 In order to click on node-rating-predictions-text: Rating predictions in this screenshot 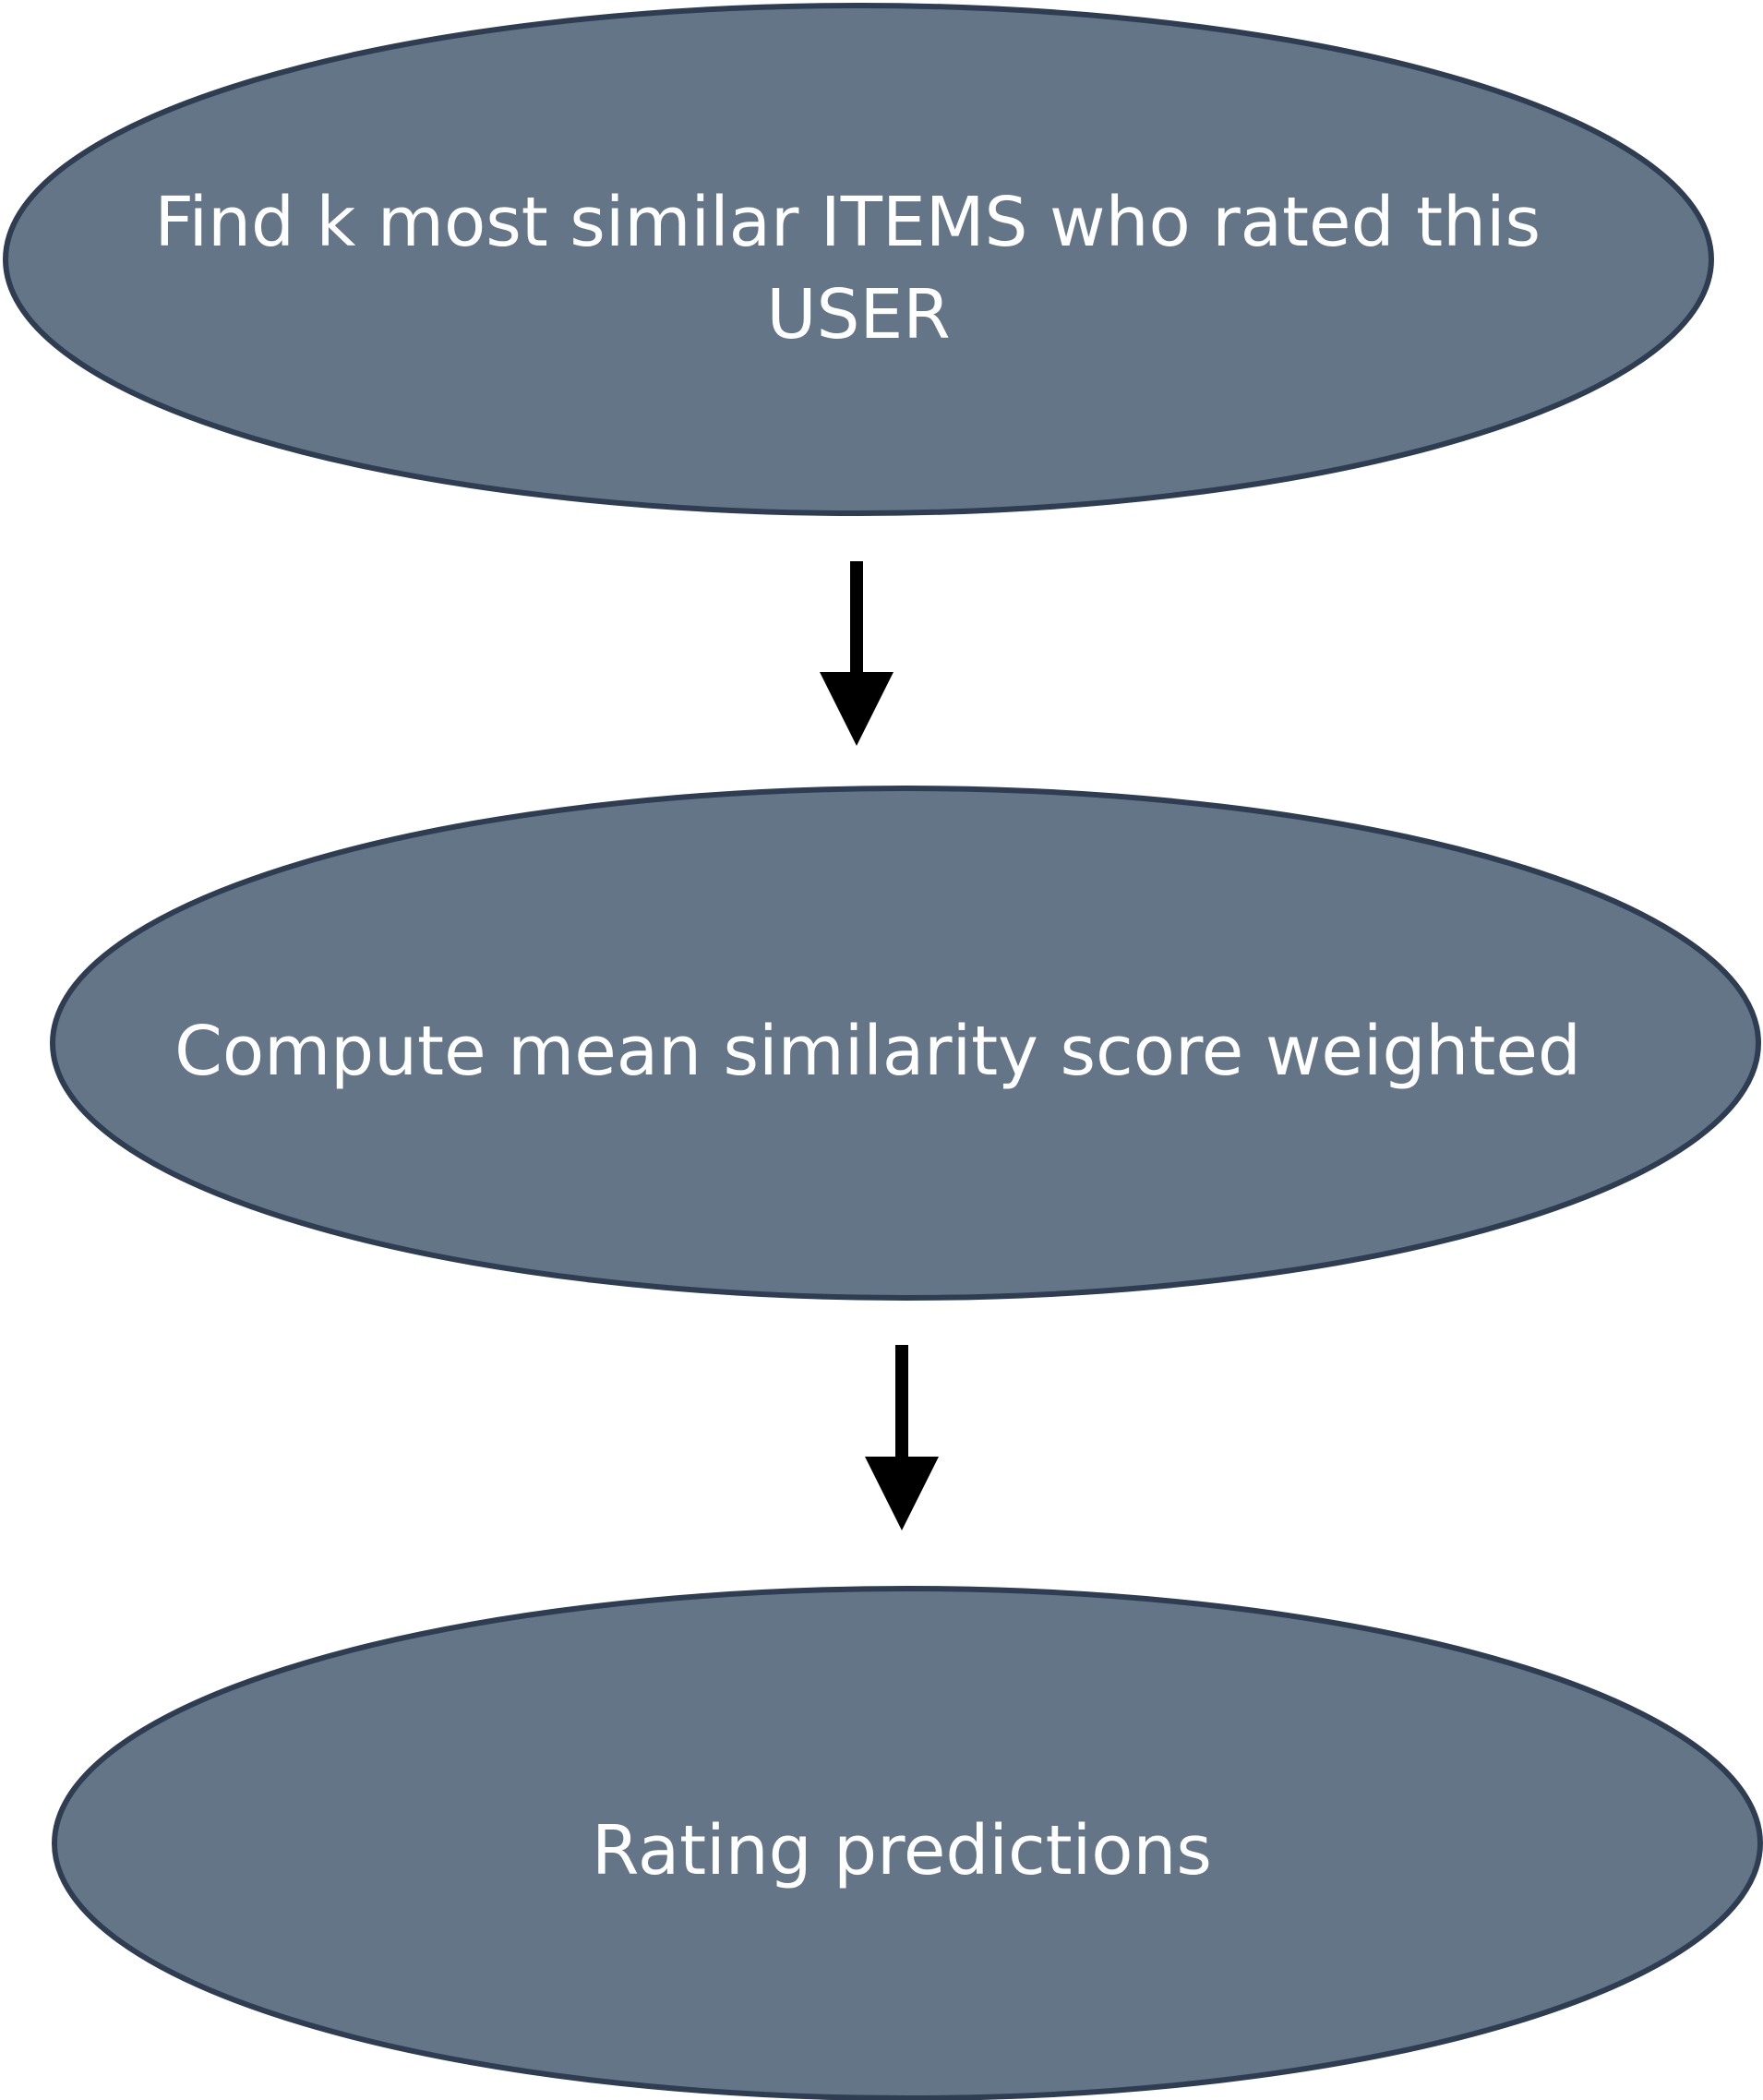, I will do `click(902, 1850)`.